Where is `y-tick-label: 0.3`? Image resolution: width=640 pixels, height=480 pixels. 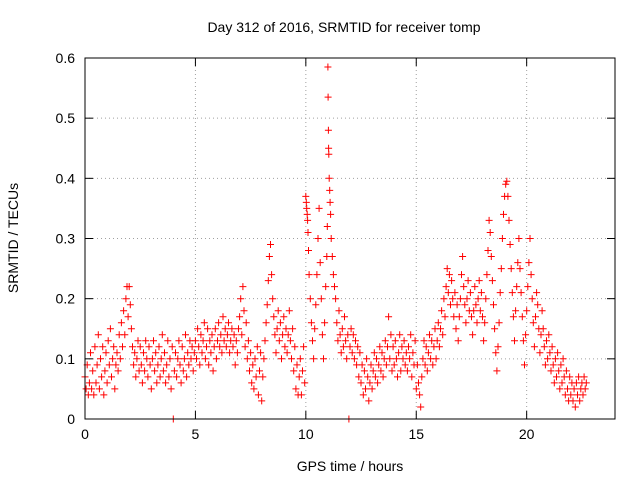
y-tick-label: 0.3 is located at coordinates (66, 239).